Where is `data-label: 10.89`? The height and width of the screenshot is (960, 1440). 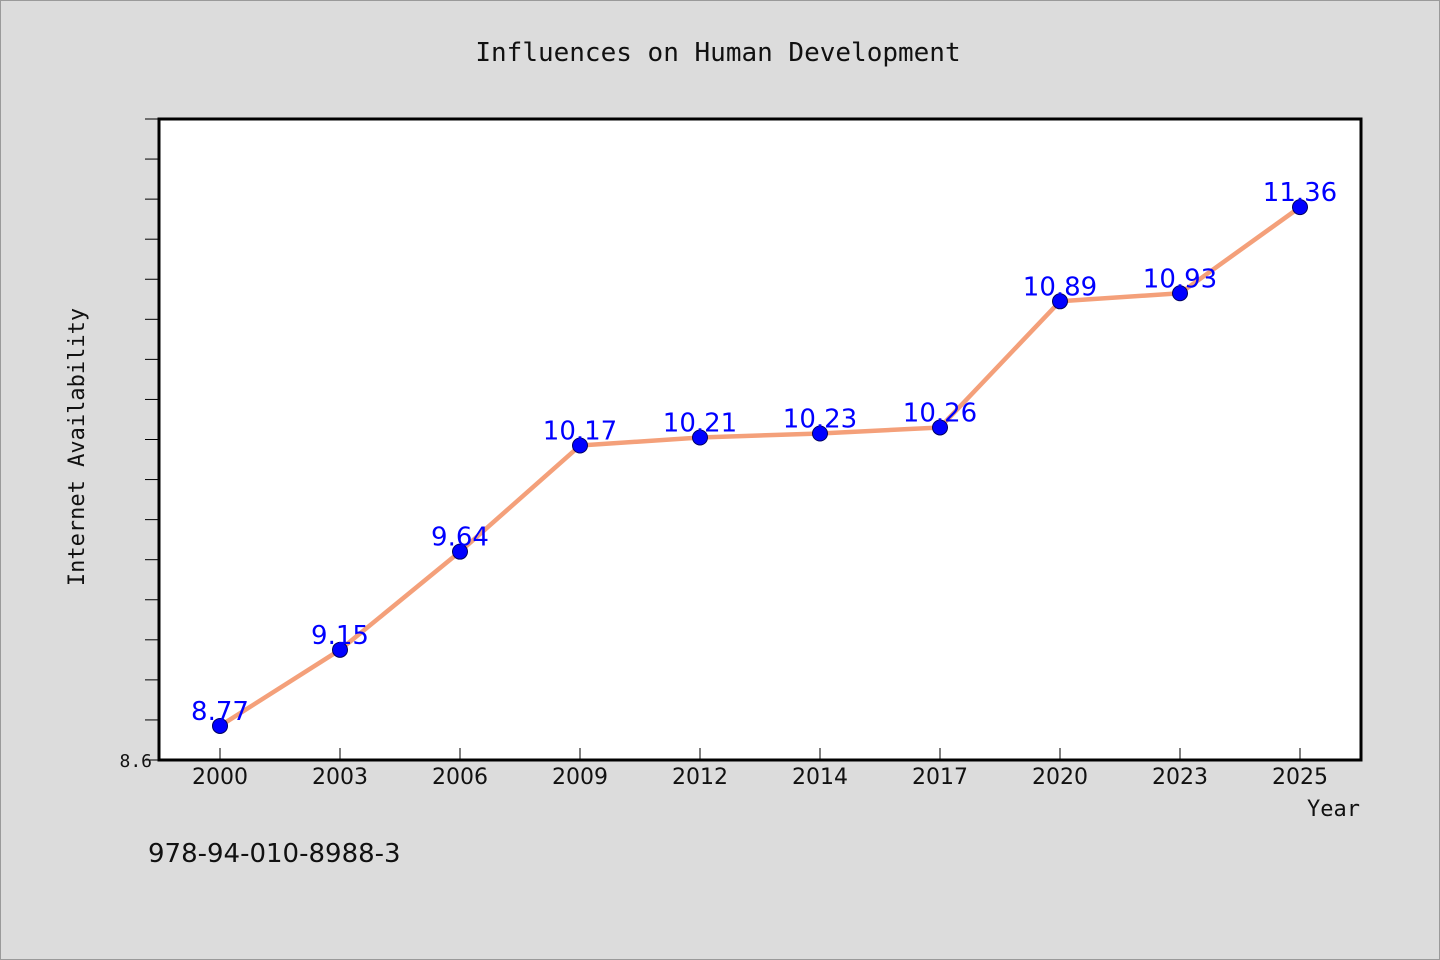
data-label: 10.89 is located at coordinates (1060, 287).